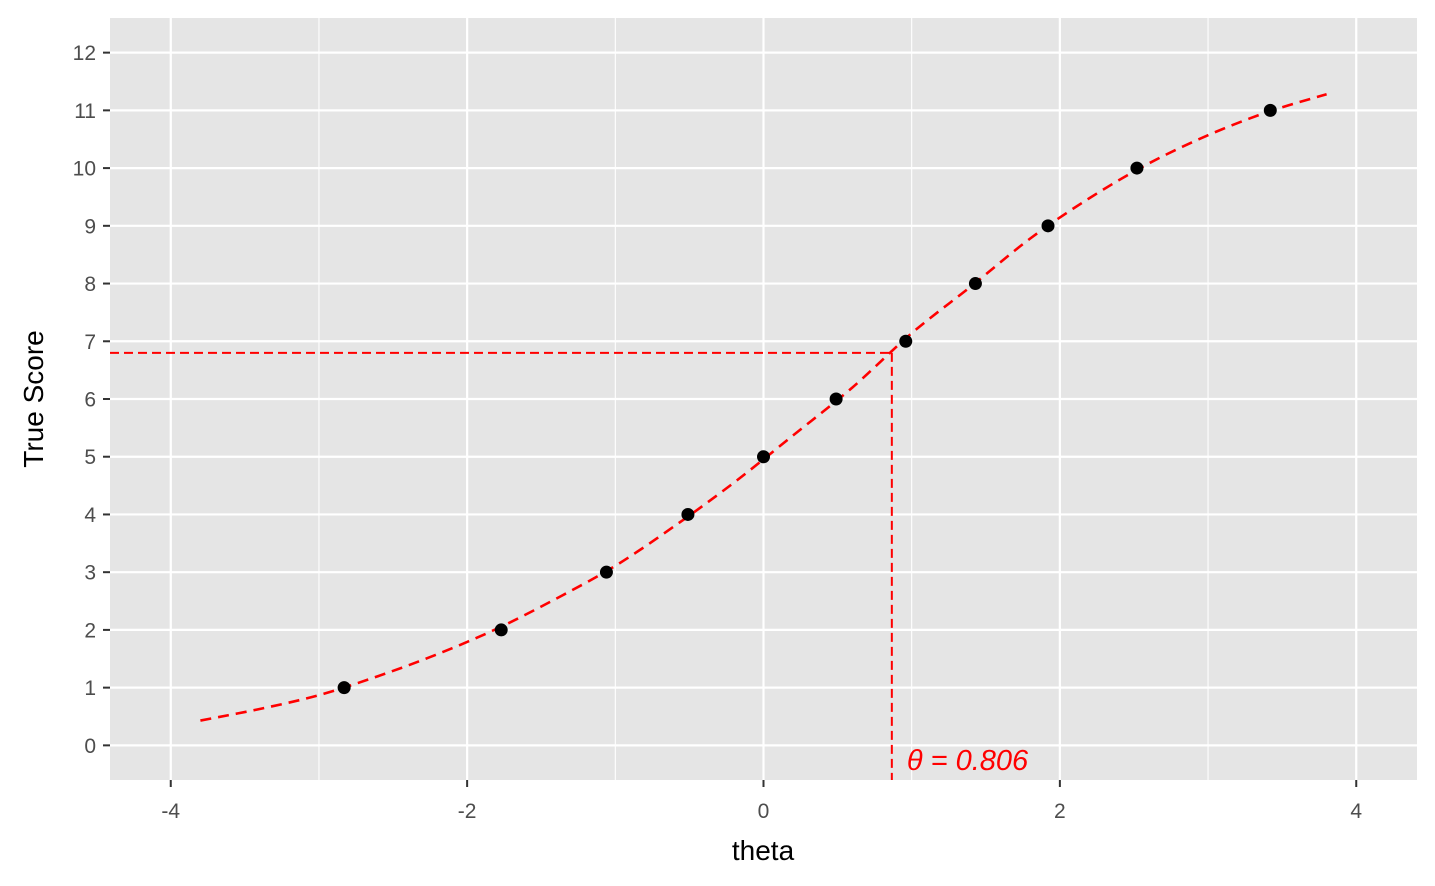 This screenshot has height=886, width=1435. What do you see at coordinates (90, 515) in the screenshot?
I see `y-tick-label: 4` at bounding box center [90, 515].